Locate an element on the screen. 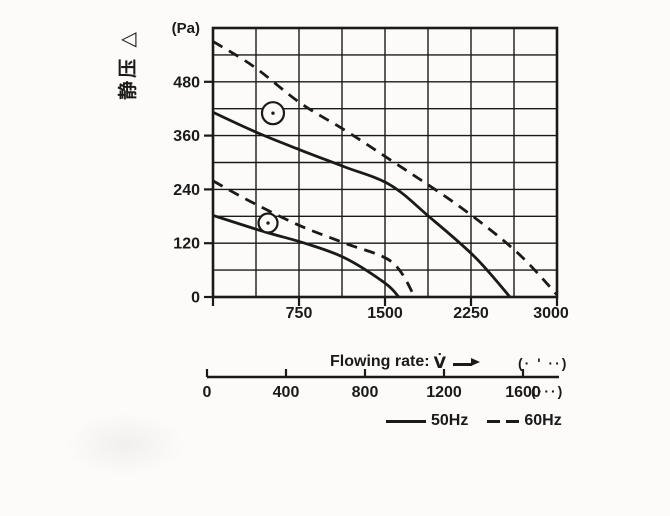 The image size is (670, 516). legend: 50Hz 60Hz is located at coordinates (474, 421).